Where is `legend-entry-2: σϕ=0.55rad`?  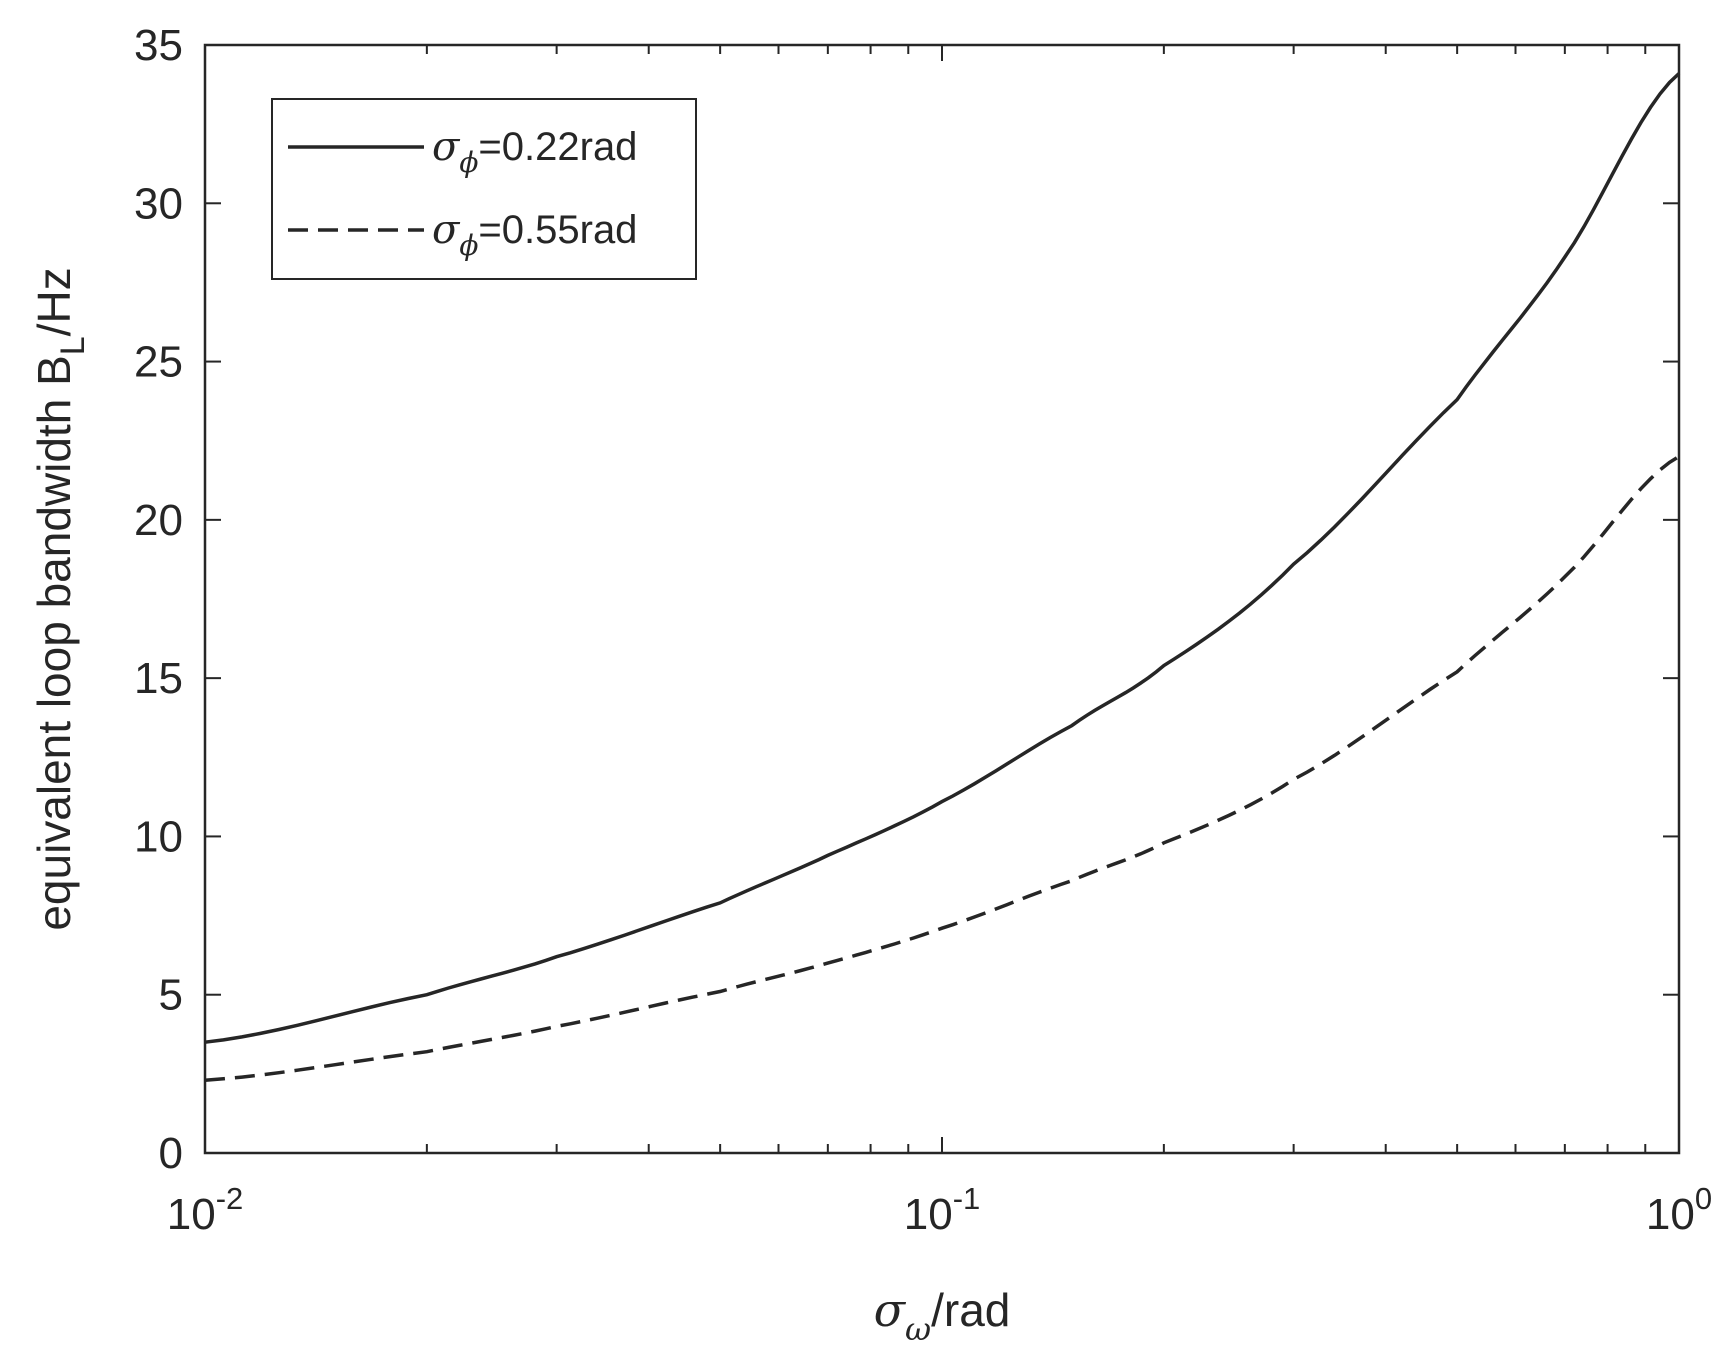
legend-entry-2: σϕ=0.55rad is located at coordinates (534, 234).